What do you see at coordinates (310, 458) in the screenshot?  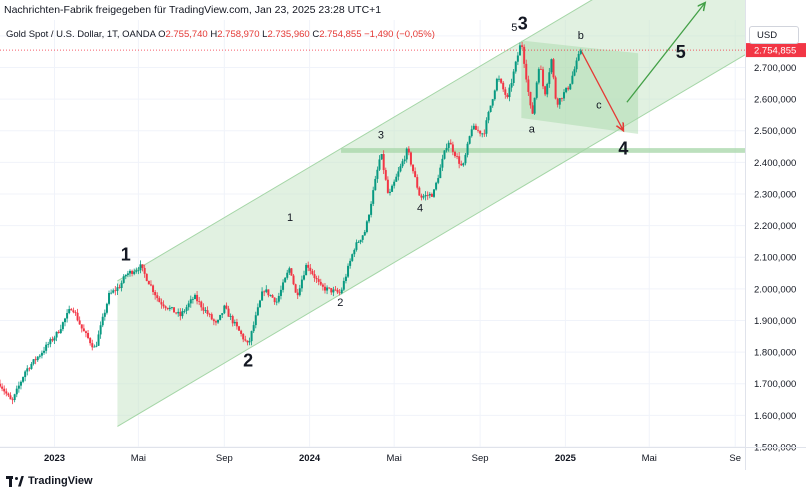 I see `time-tick-label: 2024` at bounding box center [310, 458].